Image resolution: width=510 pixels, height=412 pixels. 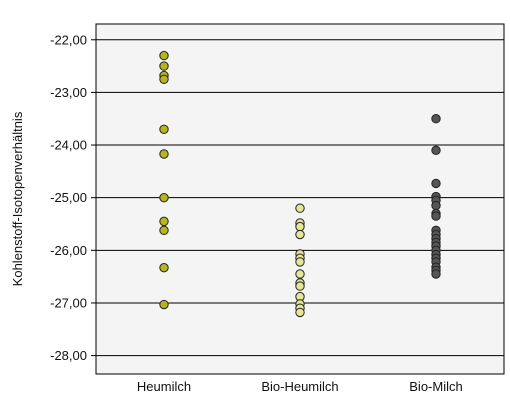 What do you see at coordinates (68, 355) in the screenshot?
I see `y-tick-label: -28,00` at bounding box center [68, 355].